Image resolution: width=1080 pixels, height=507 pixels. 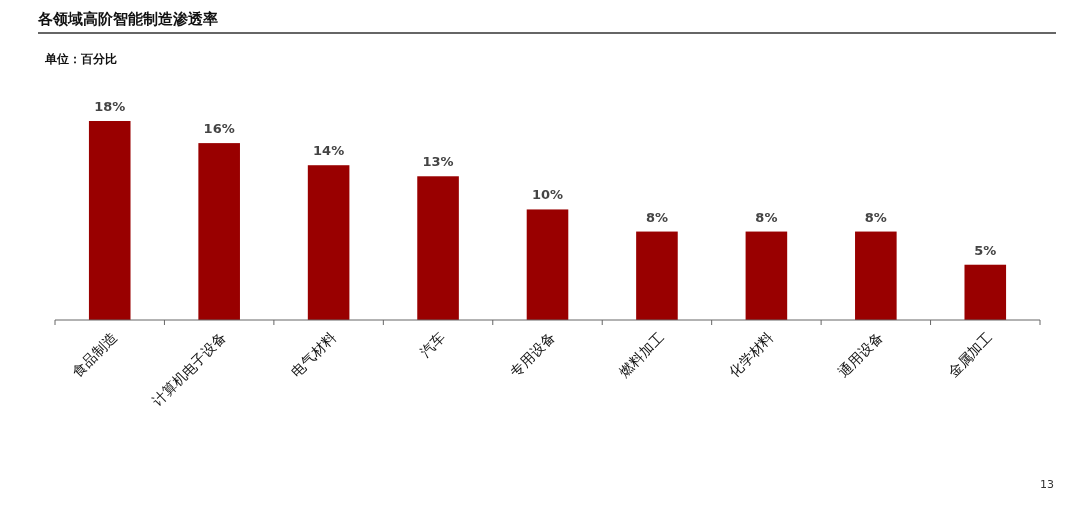 What do you see at coordinates (433, 344) in the screenshot?
I see `x-tick-label: 汽车` at bounding box center [433, 344].